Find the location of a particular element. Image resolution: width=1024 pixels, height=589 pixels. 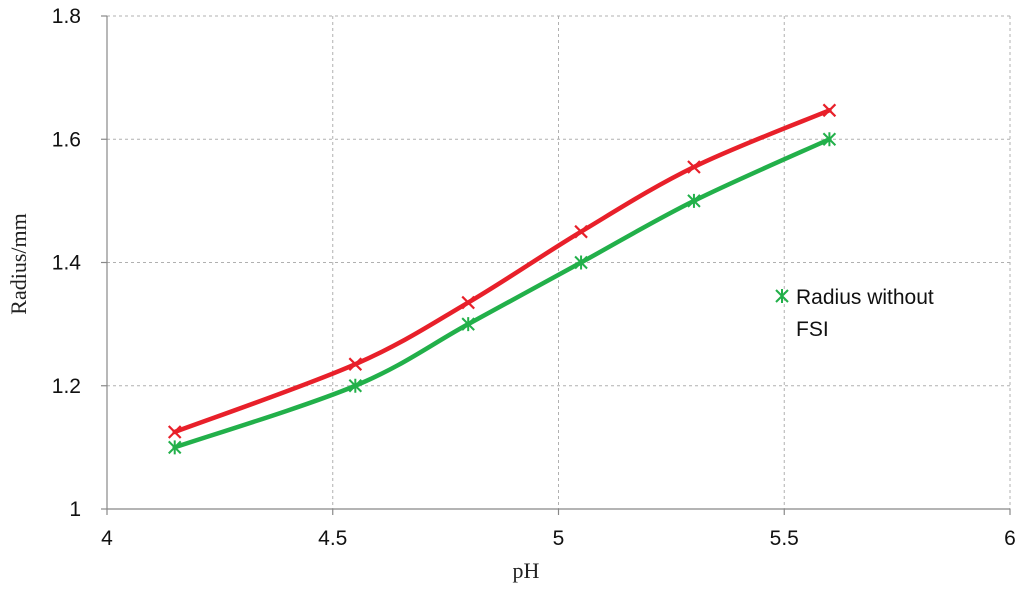

y-axis-title: Radius/mm is located at coordinates (18, 263).